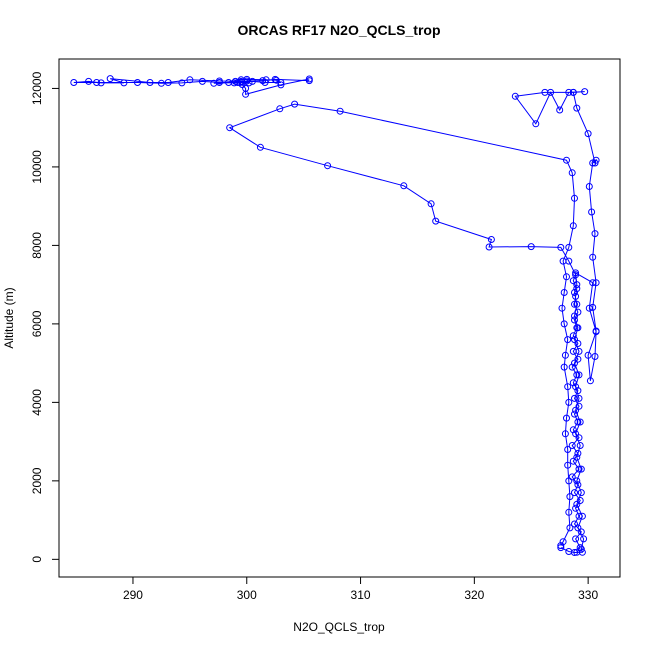  Describe the element at coordinates (247, 595) in the screenshot. I see `x-tick-label: 300` at that location.